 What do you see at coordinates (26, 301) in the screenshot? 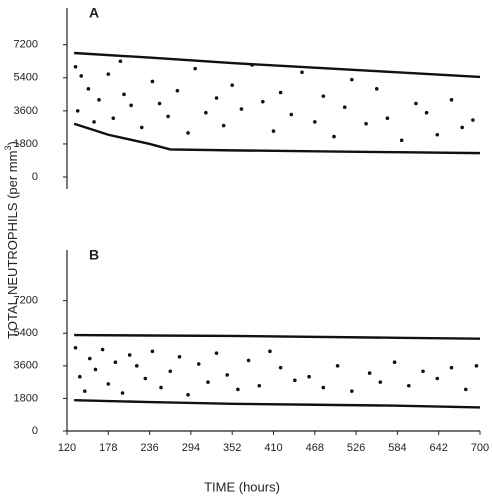
I see `y-tick-label: 7200` at bounding box center [26, 301].